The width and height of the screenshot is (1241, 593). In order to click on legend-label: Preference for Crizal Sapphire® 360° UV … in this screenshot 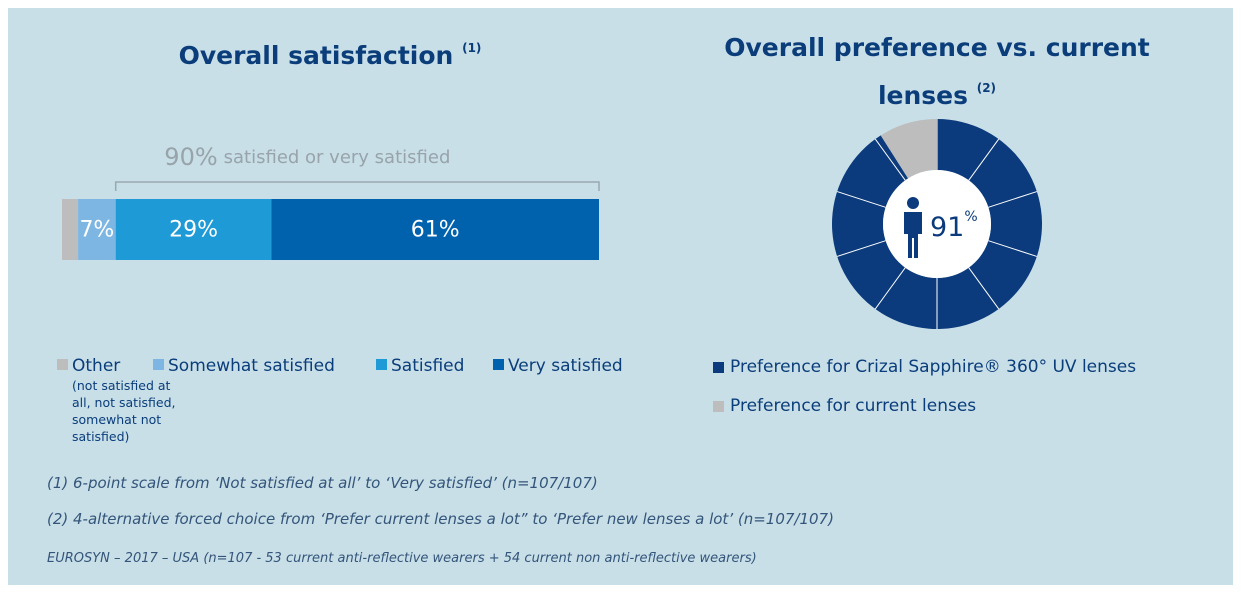, I will do `click(933, 367)`.